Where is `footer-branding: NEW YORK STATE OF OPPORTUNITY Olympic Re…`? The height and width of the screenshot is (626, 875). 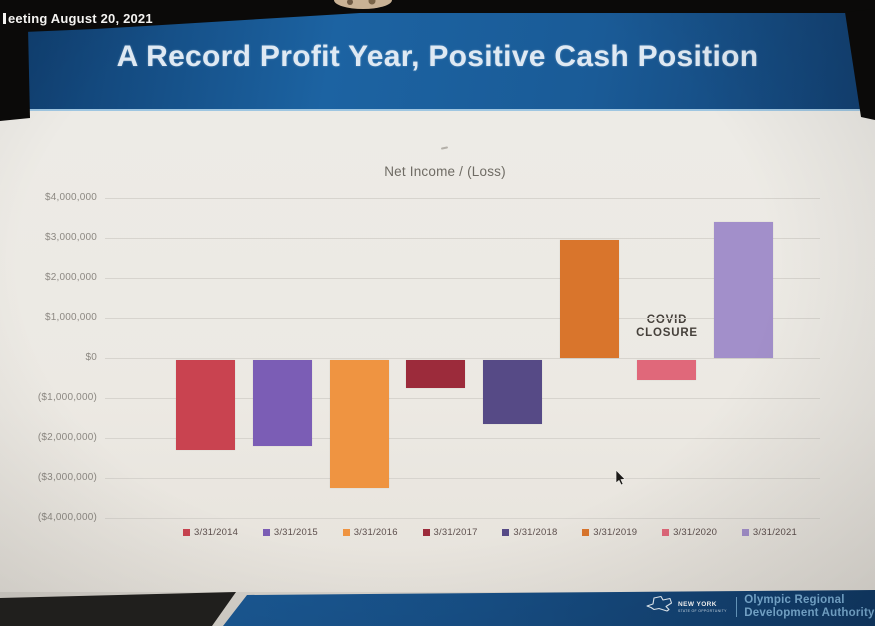 footer-branding: NEW YORK STATE OF OPPORTUNITY Olympic Re… is located at coordinates (760, 606).